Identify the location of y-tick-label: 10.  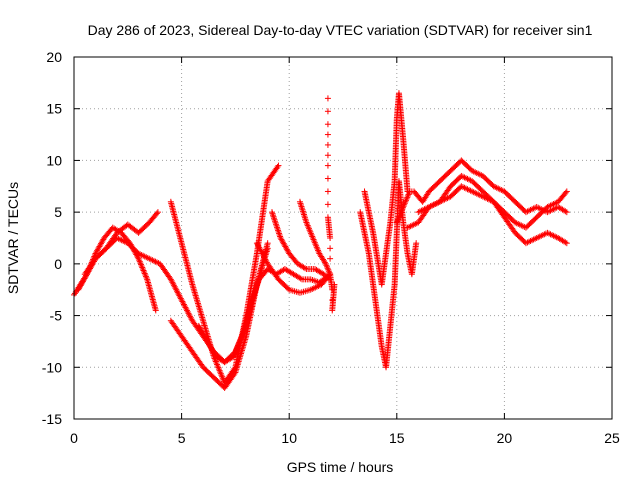
(54, 160).